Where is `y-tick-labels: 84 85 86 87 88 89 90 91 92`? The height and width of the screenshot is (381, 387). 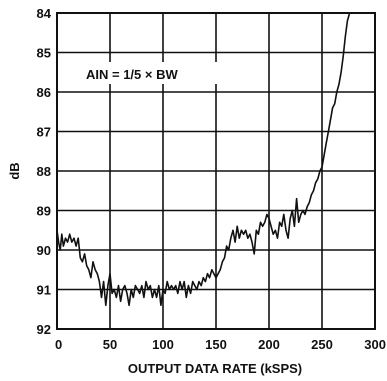
y-tick-labels: 84 85 86 87 88 89 90 91 92 is located at coordinates (44, 171).